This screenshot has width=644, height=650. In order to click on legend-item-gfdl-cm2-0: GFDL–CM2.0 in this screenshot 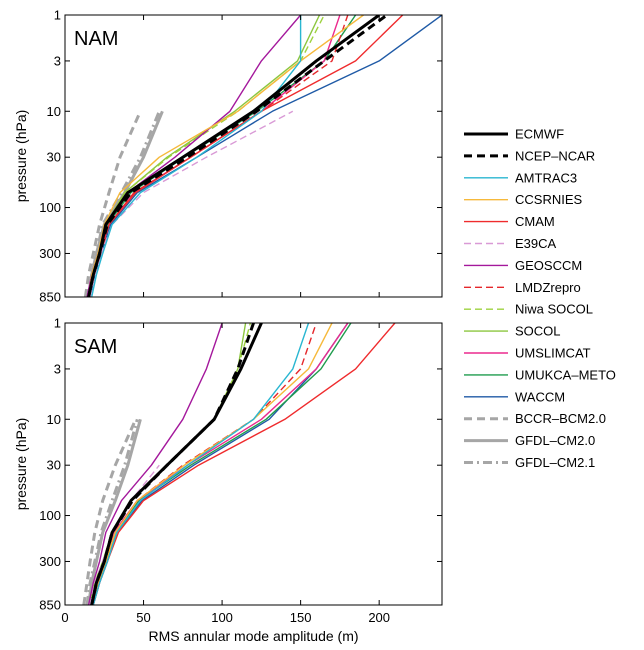, I will do `click(529, 440)`.